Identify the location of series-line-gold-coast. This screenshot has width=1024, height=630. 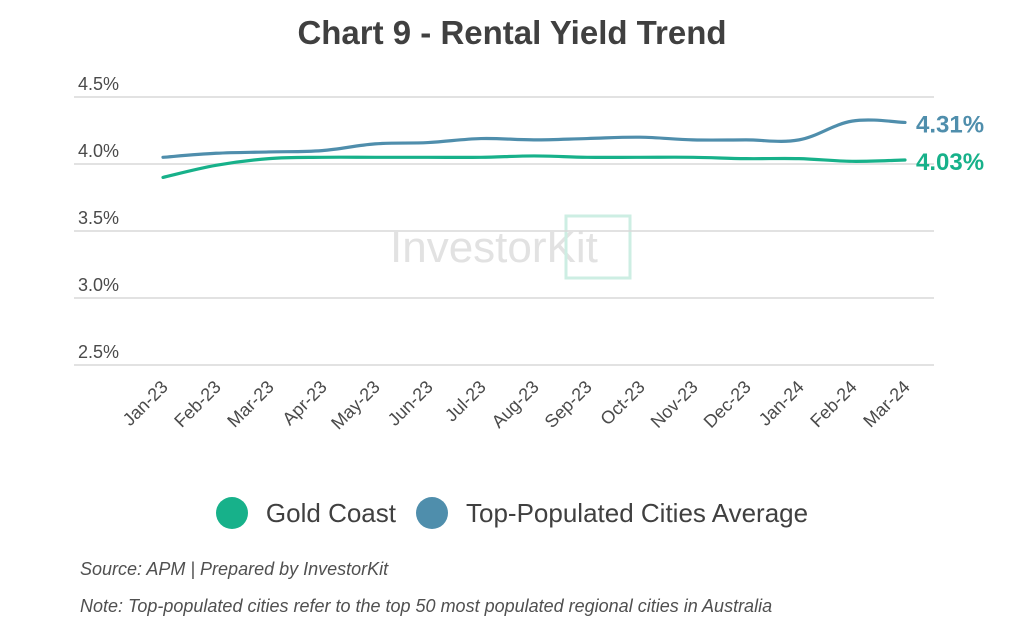
(534, 166).